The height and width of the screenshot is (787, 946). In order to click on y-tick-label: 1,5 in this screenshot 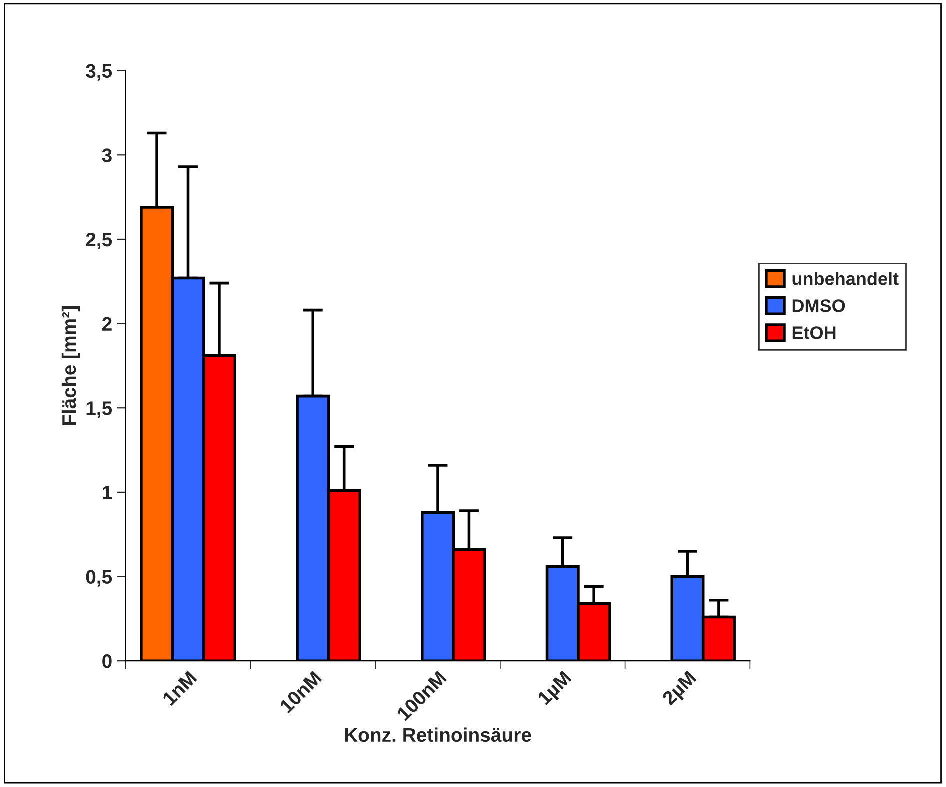, I will do `click(99, 410)`.